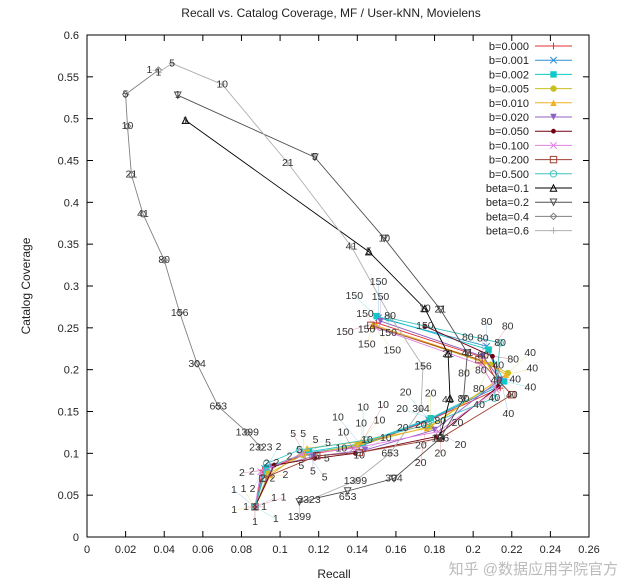 Image resolution: width=625 pixels, height=587 pixels. What do you see at coordinates (509, 47) in the screenshot?
I see `legend-label: b=0.000` at bounding box center [509, 47].